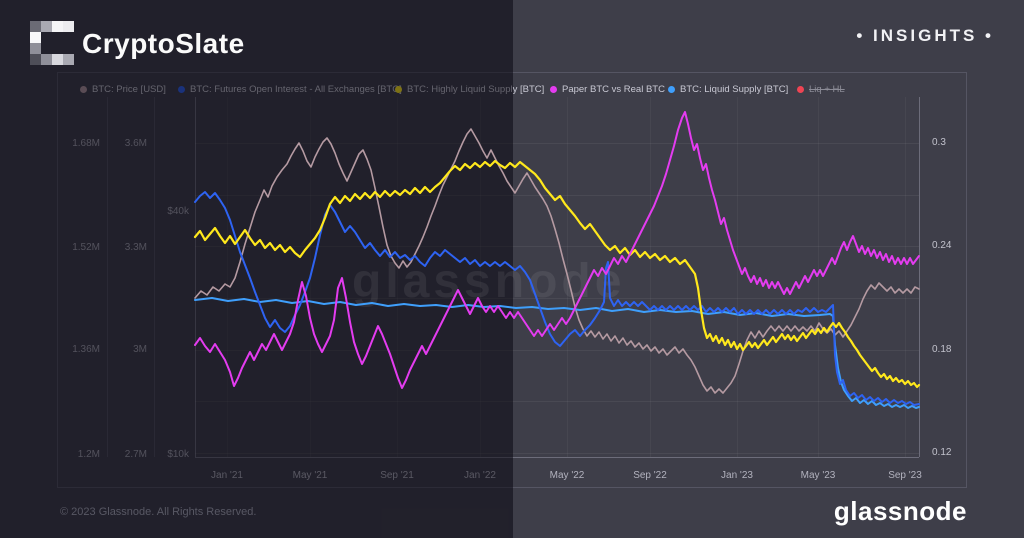  I want to click on y-axis-label-right: 0.12, so click(942, 452).